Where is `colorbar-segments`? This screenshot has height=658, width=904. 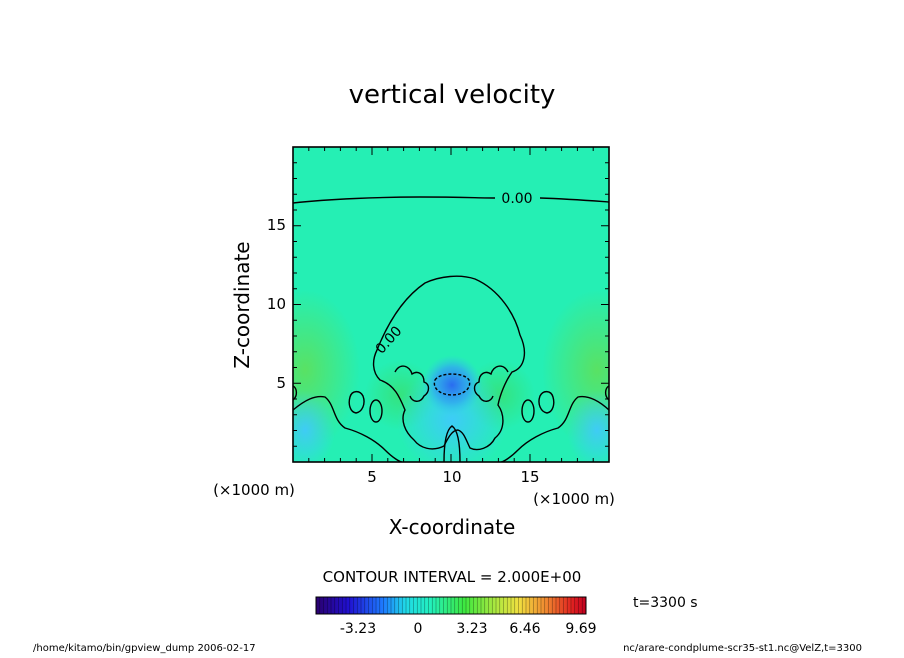 colorbar-segments is located at coordinates (451, 605).